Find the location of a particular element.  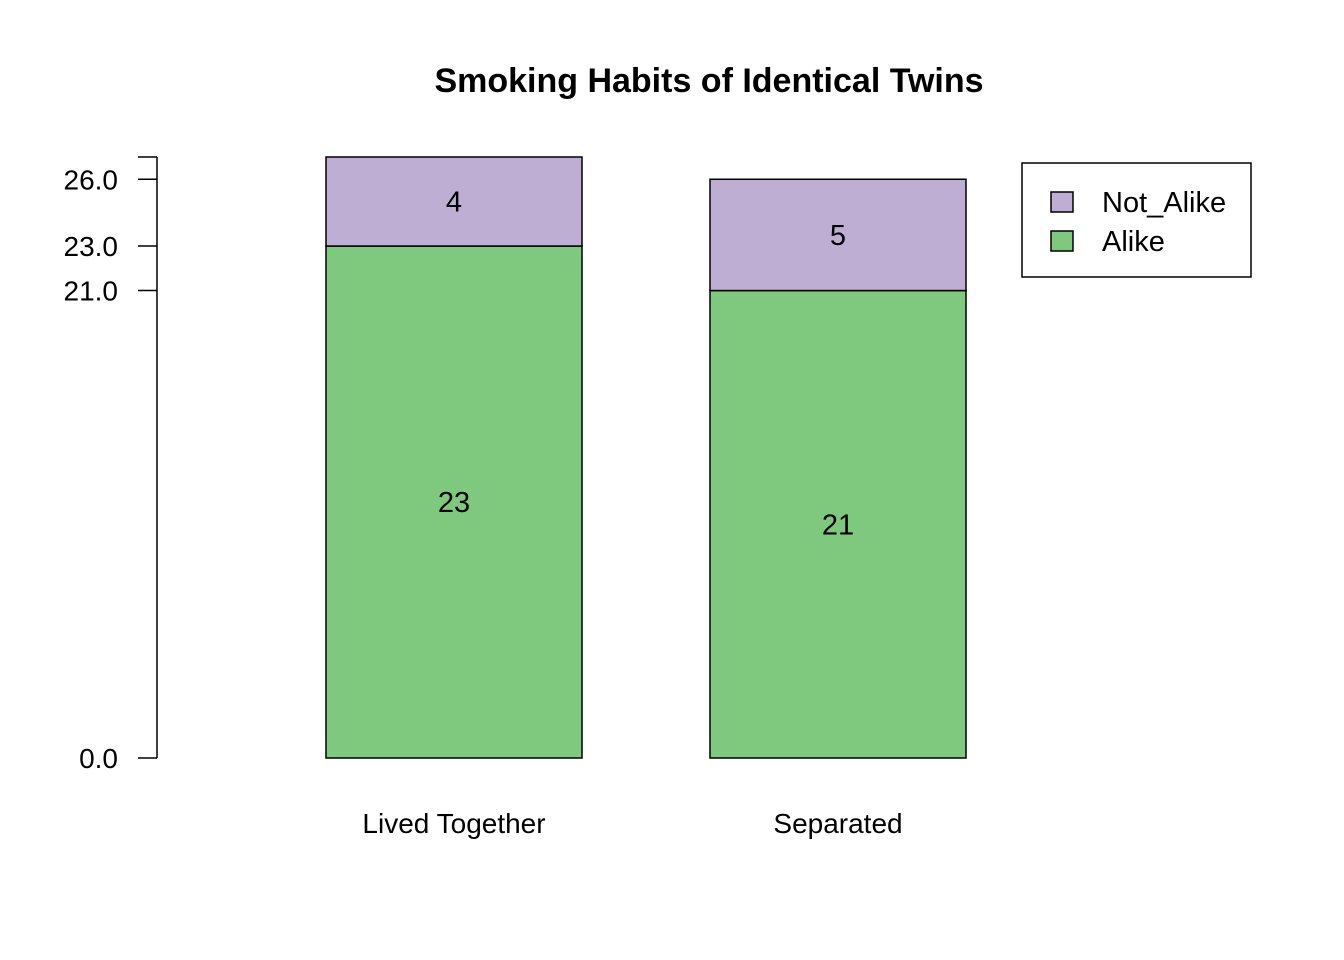

data-label: 23 is located at coordinates (454, 503).